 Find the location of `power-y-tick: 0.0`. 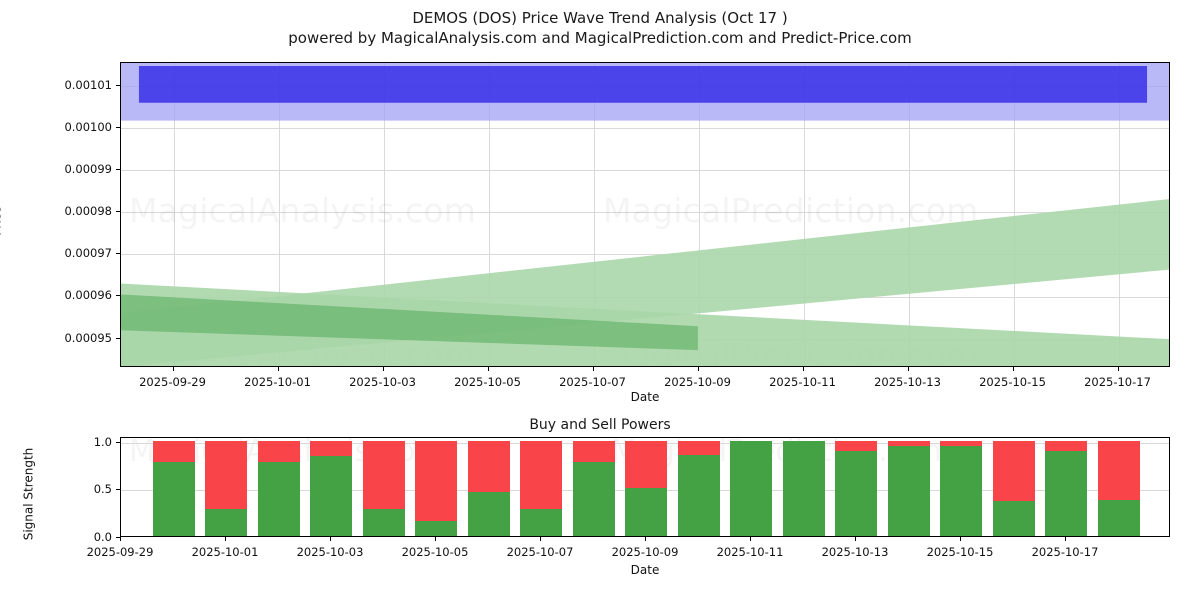

power-y-tick: 0.0 is located at coordinates (102, 537).